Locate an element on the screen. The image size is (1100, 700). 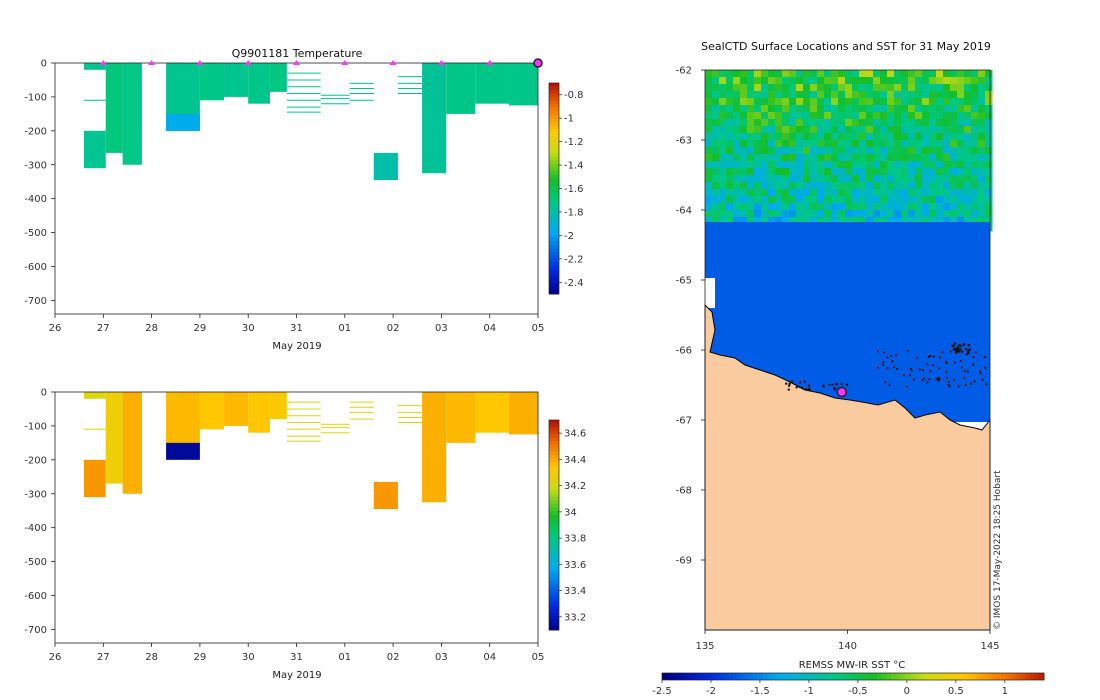
lat-tick-label: -62 is located at coordinates (684, 71).